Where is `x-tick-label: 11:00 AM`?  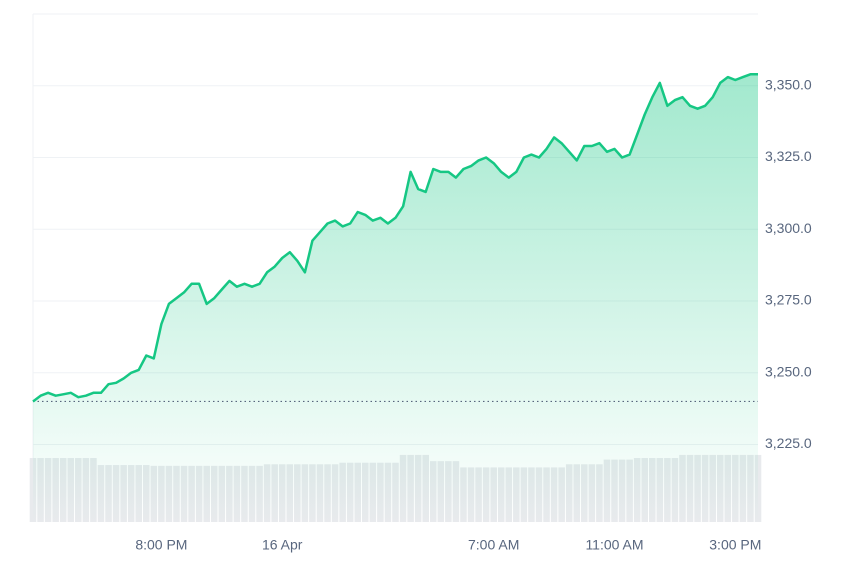 x-tick-label: 11:00 AM is located at coordinates (614, 545).